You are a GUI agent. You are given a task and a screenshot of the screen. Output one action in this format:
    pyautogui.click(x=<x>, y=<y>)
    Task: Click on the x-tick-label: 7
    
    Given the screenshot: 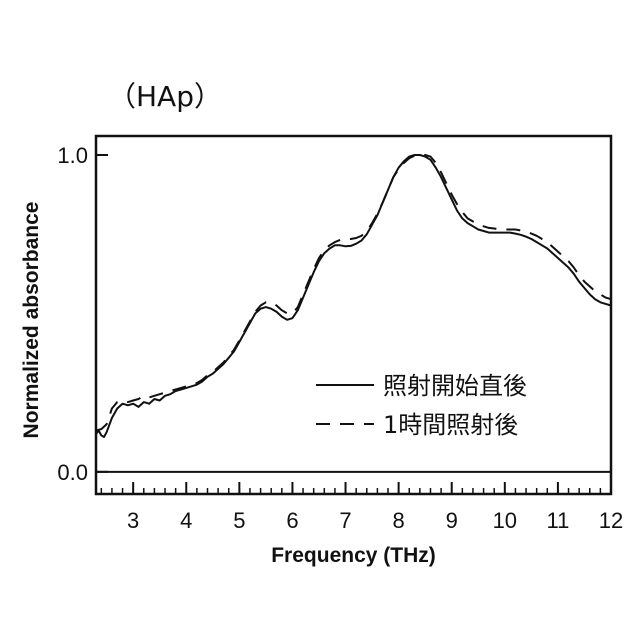 What is the action you would take?
    pyautogui.click(x=345, y=520)
    